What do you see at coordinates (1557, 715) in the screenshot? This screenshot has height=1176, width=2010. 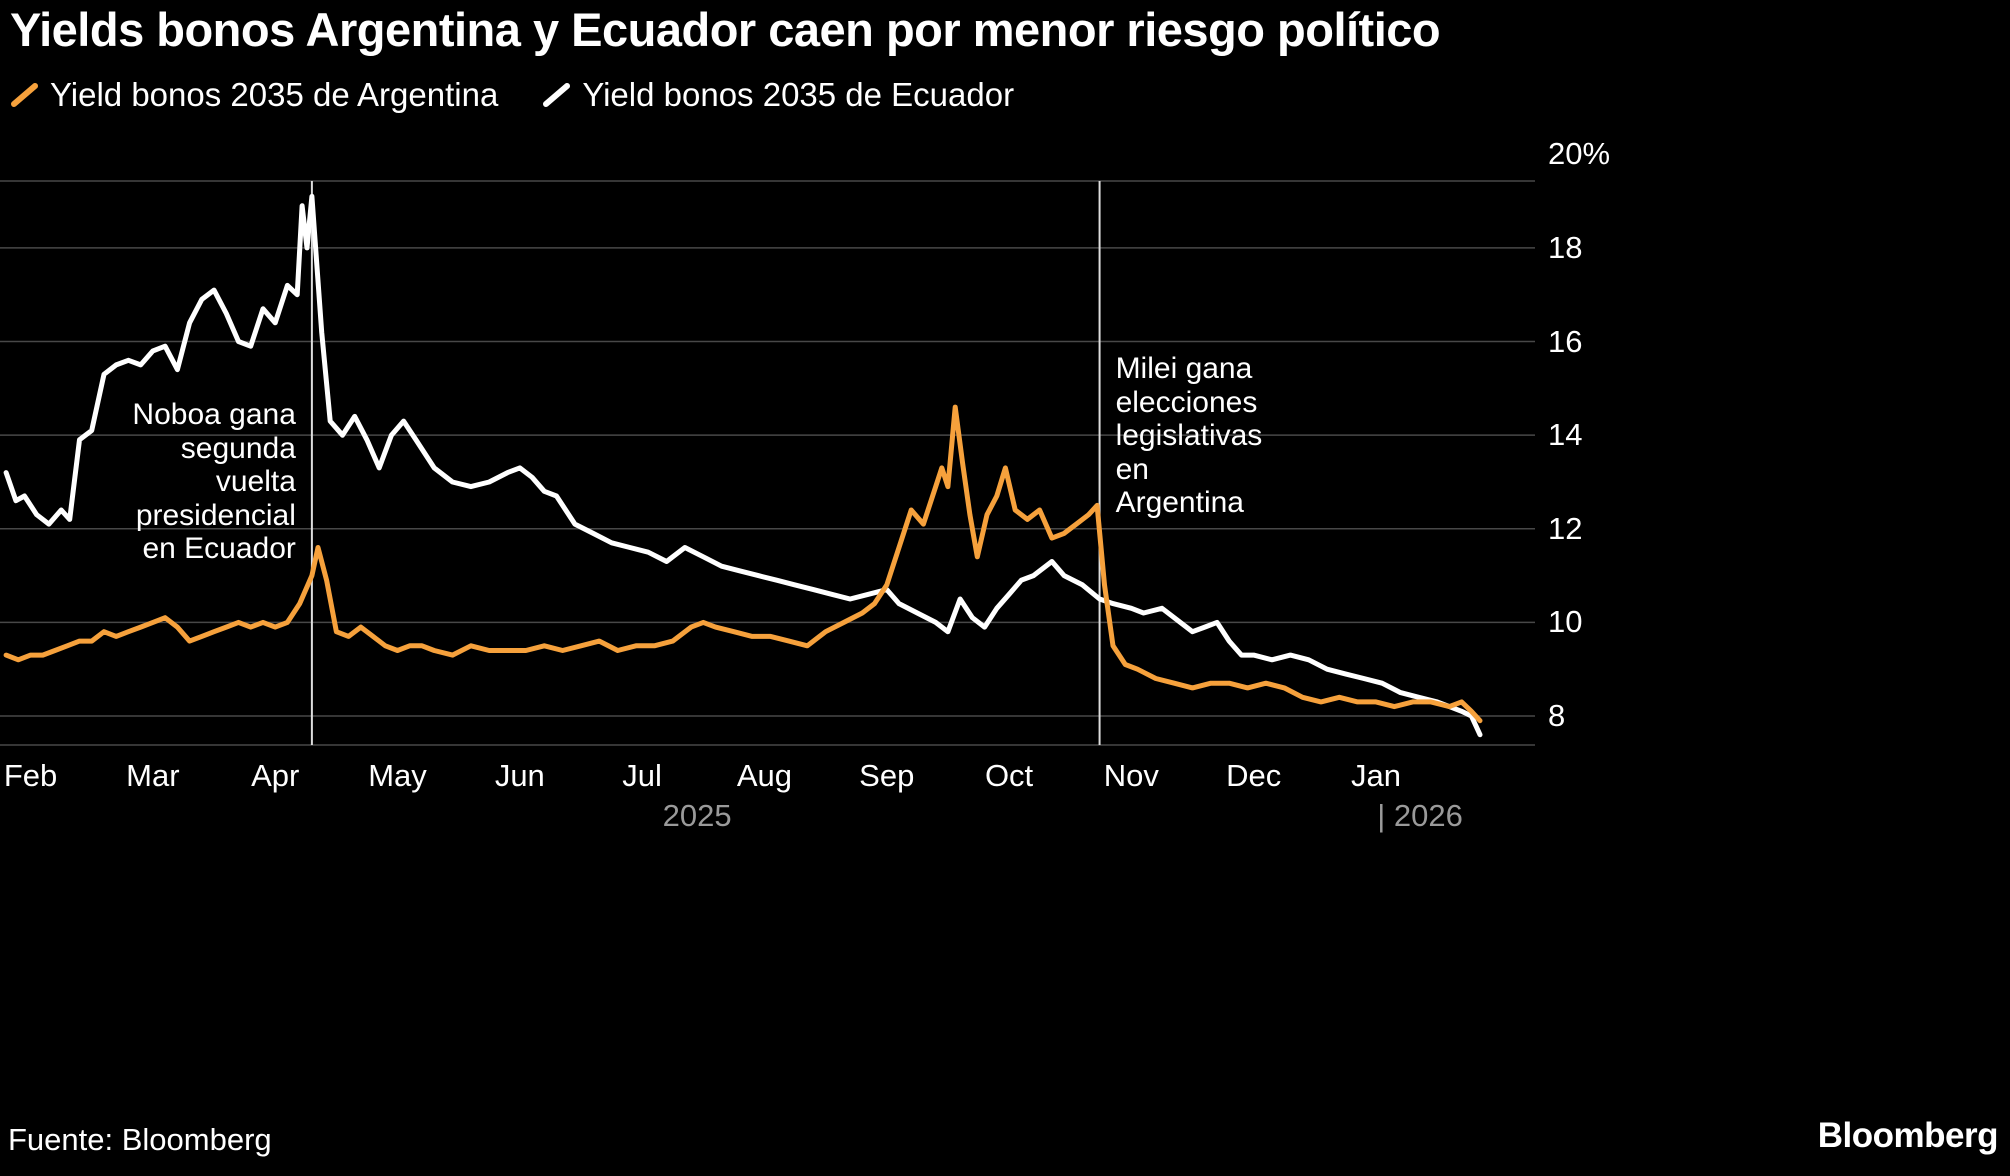 I see `y-axis-label-8: 8` at bounding box center [1557, 715].